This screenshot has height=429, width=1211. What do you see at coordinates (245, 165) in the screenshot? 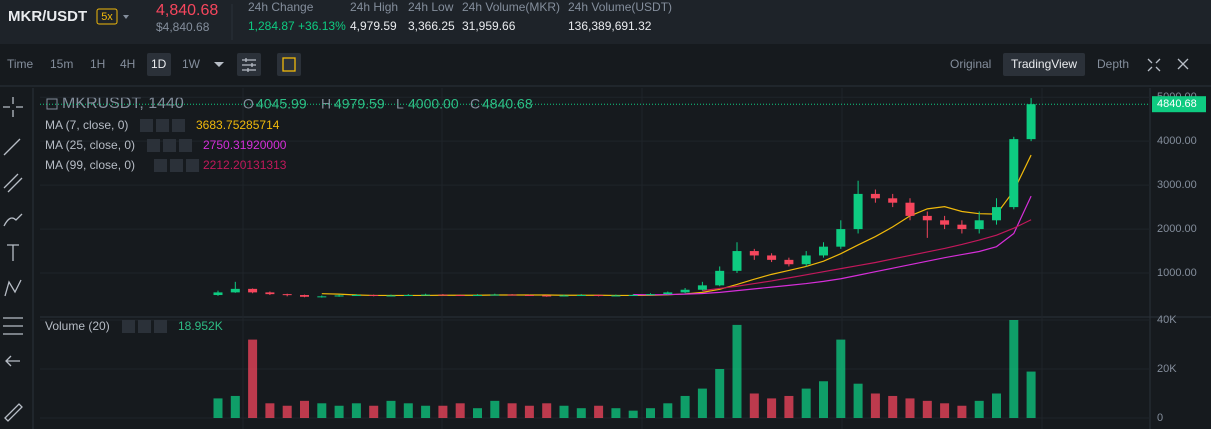
I see `ma-value: 2212.20131313` at bounding box center [245, 165].